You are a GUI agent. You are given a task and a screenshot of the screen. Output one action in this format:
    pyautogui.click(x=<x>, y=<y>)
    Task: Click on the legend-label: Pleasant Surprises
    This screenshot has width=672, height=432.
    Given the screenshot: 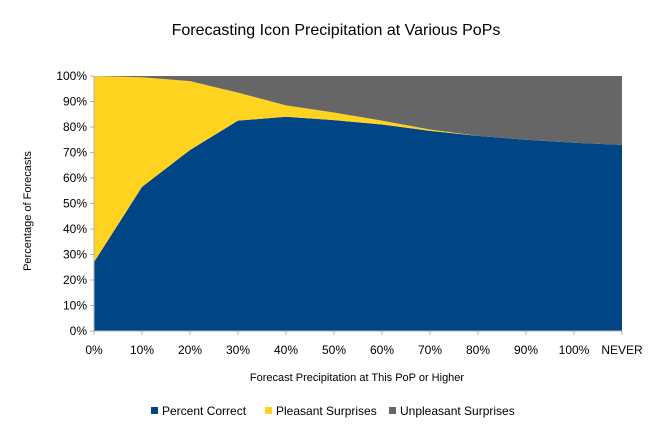 What is the action you would take?
    pyautogui.click(x=326, y=411)
    